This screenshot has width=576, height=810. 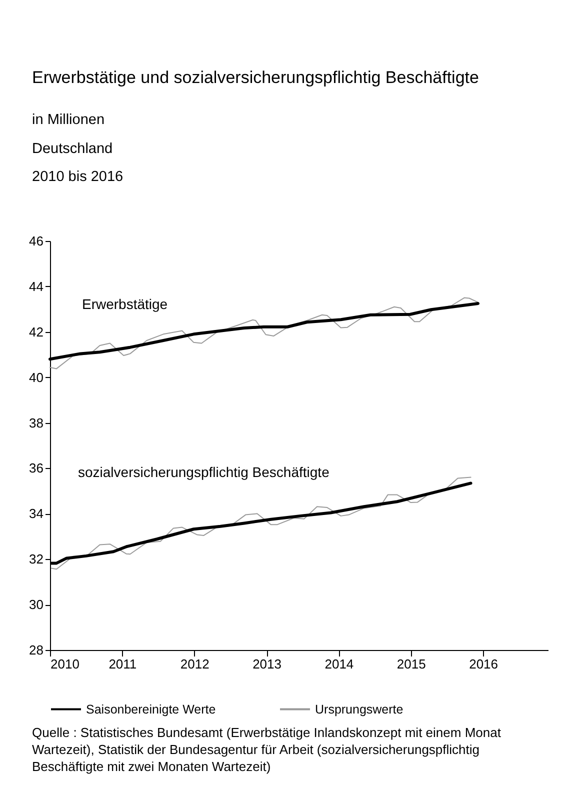 What do you see at coordinates (339, 664) in the screenshot?
I see `x-tick-label: 2014` at bounding box center [339, 664].